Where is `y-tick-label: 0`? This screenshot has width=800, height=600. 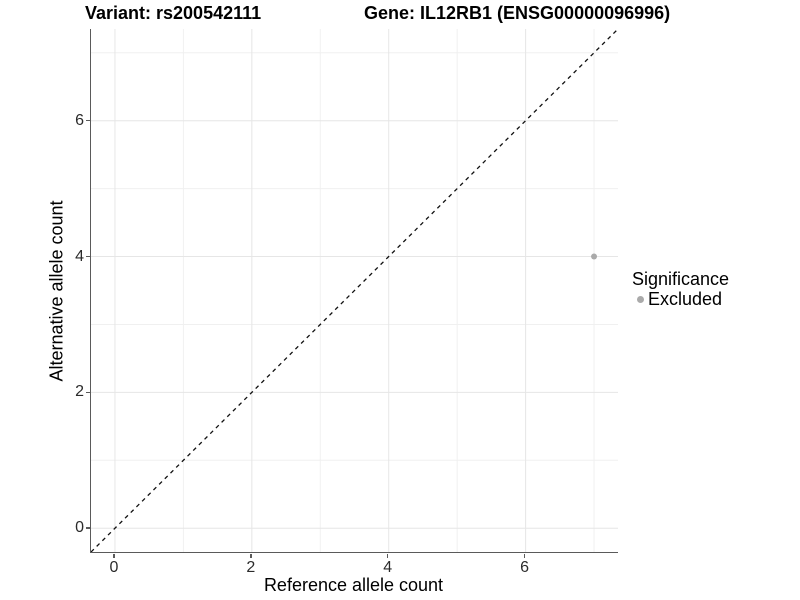
y-tick-label: 0 is located at coordinates (79, 528).